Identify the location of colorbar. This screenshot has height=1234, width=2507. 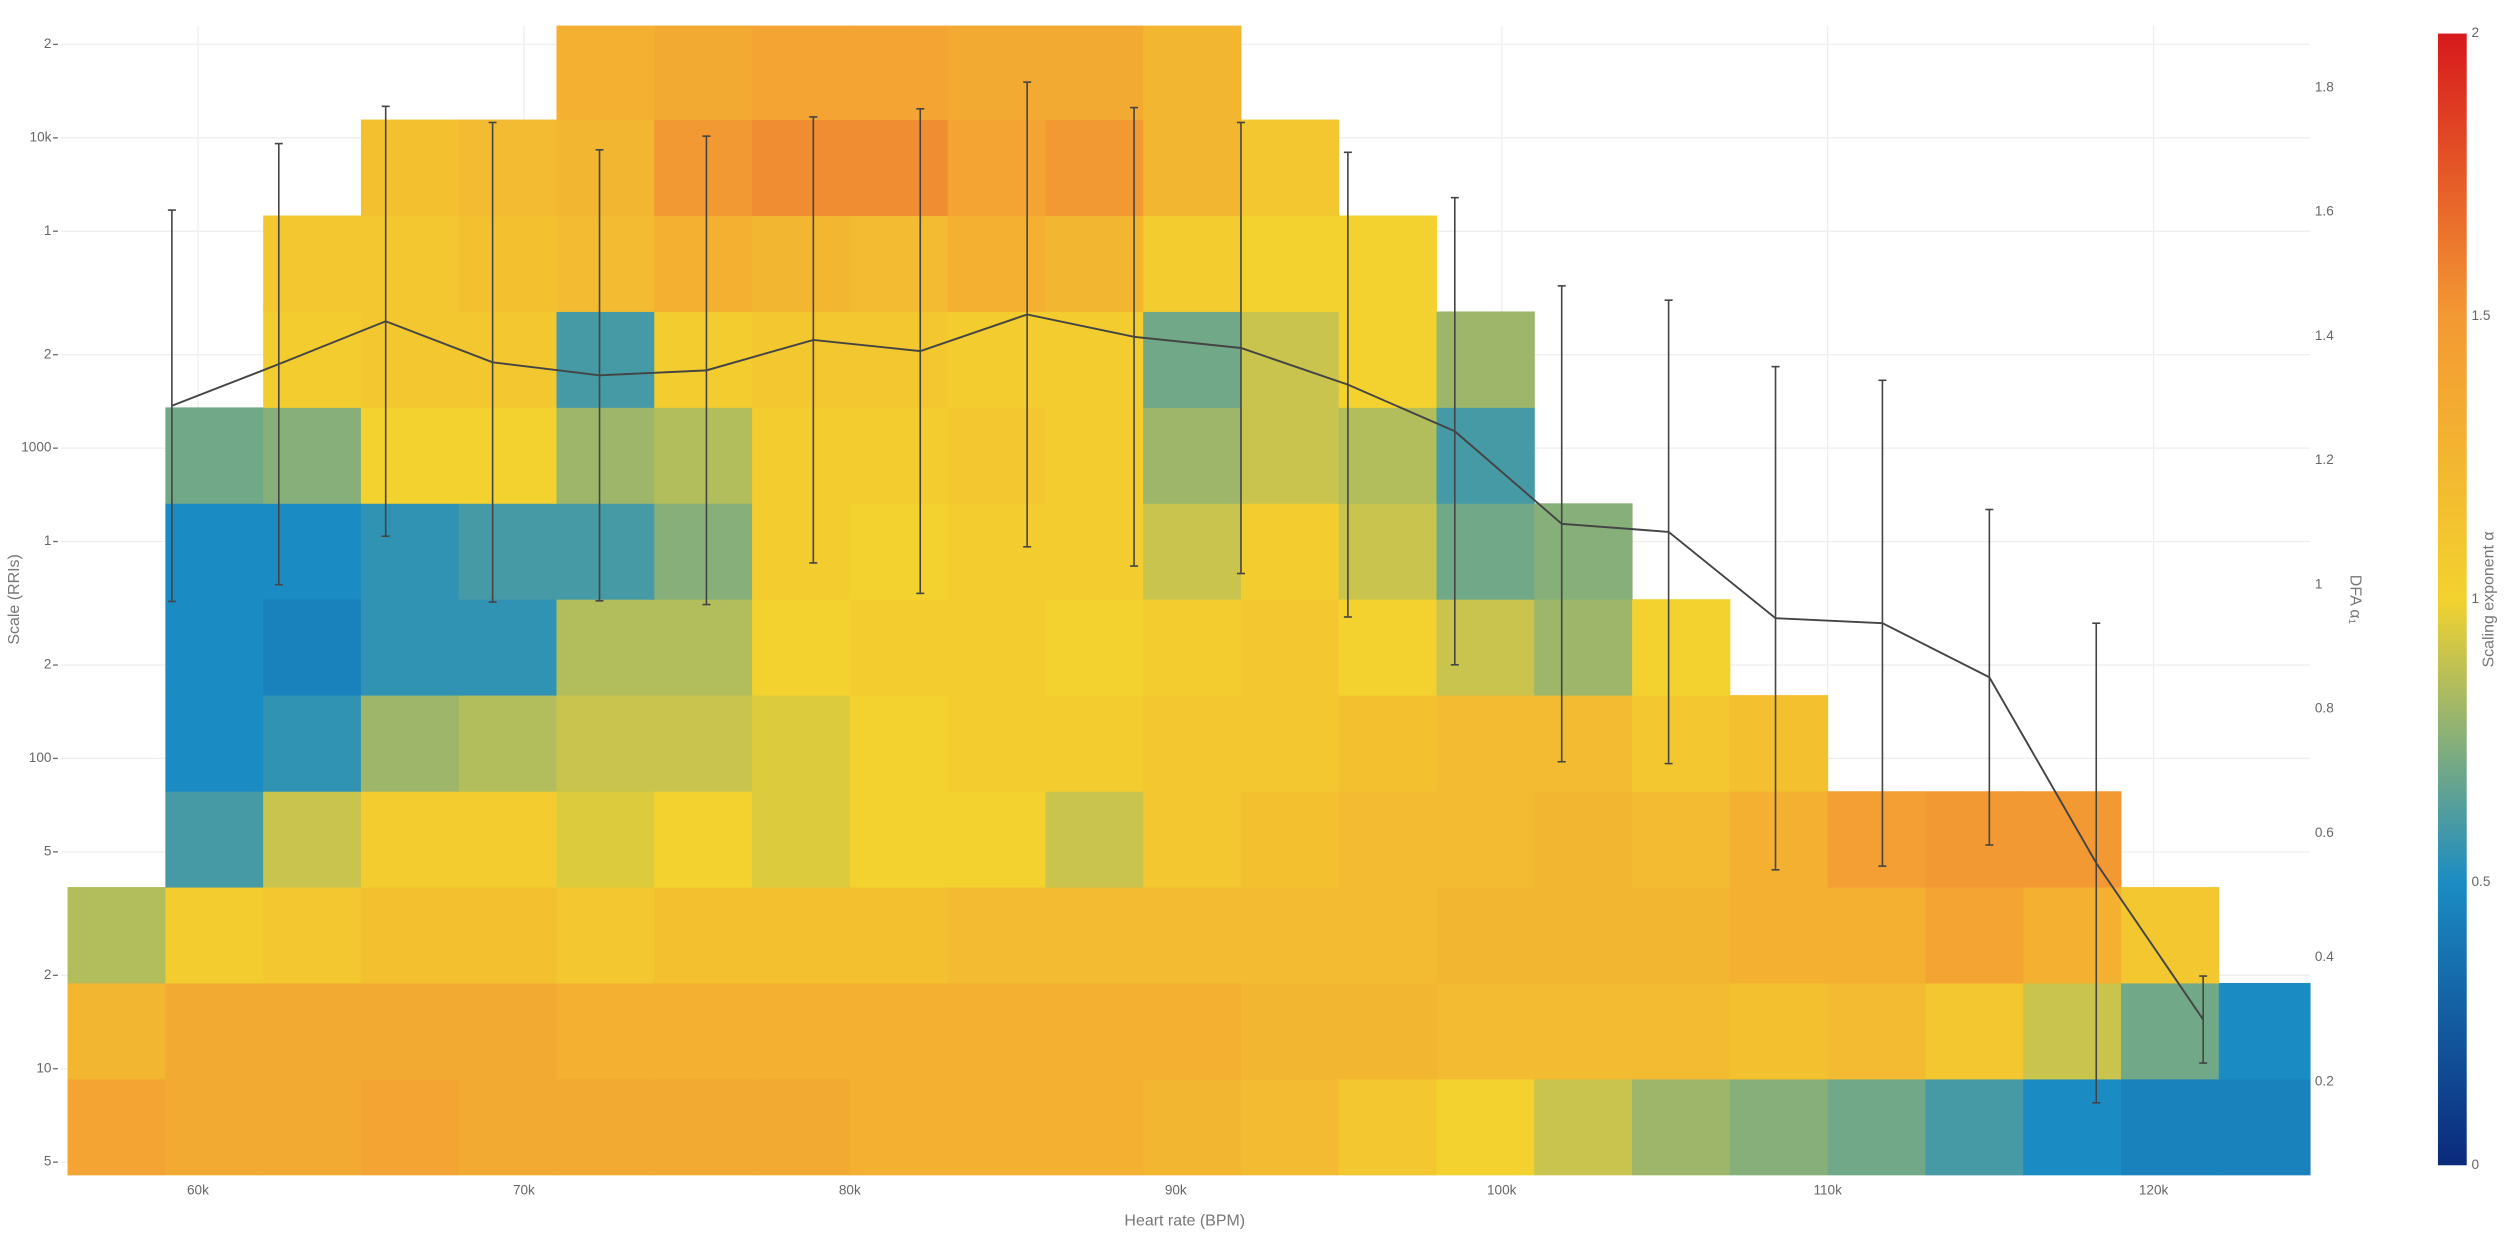
(2452, 599).